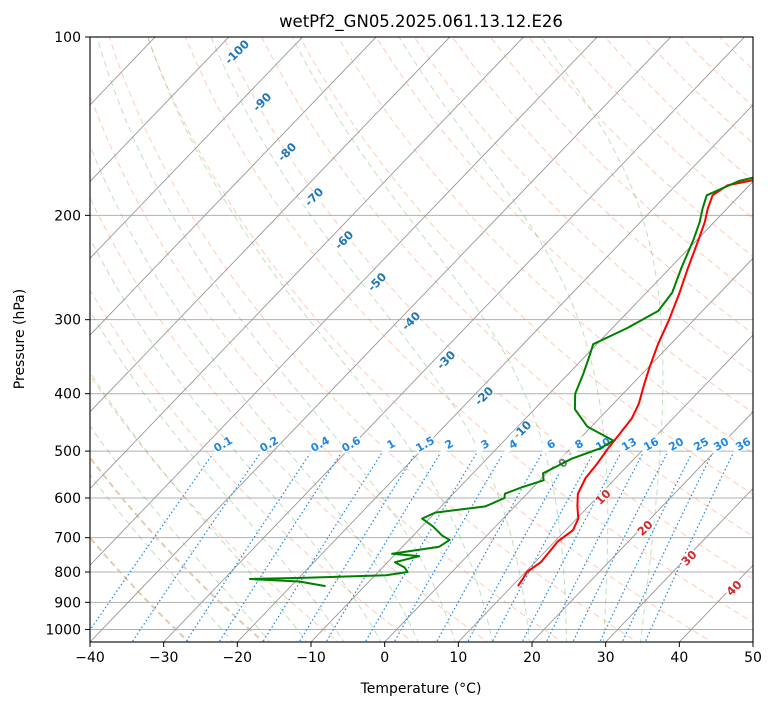 The width and height of the screenshot is (775, 708). Describe the element at coordinates (20, 339) in the screenshot. I see `y-axis-label: Pressure (hPa)` at that location.